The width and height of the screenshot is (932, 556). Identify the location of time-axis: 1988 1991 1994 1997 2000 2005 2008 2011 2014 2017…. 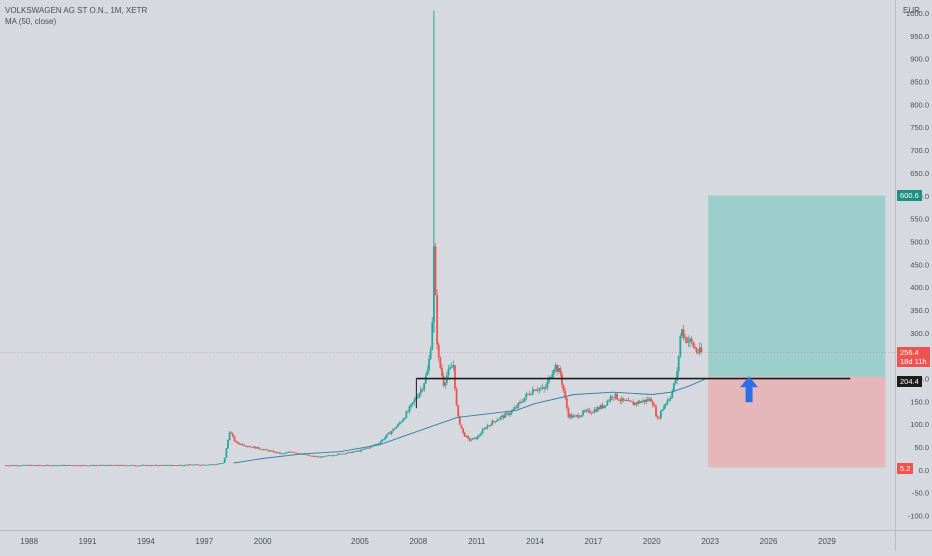
(447, 540).